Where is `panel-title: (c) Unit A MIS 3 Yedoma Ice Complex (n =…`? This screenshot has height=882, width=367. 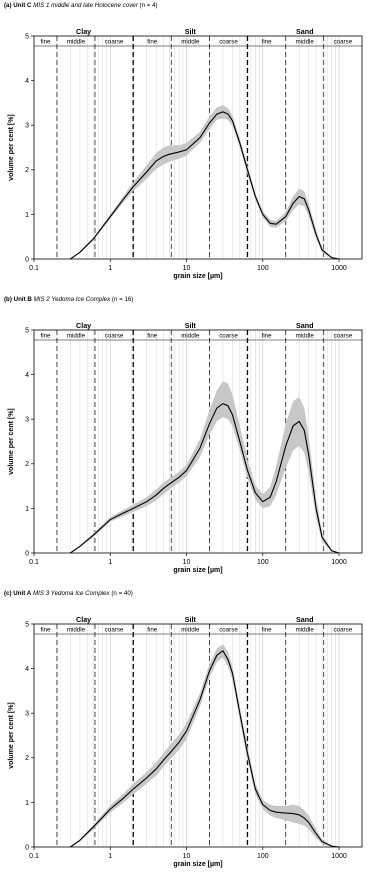
panel-title: (c) Unit A MIS 3 Yedoma Ice Complex (n =… is located at coordinates (68, 593).